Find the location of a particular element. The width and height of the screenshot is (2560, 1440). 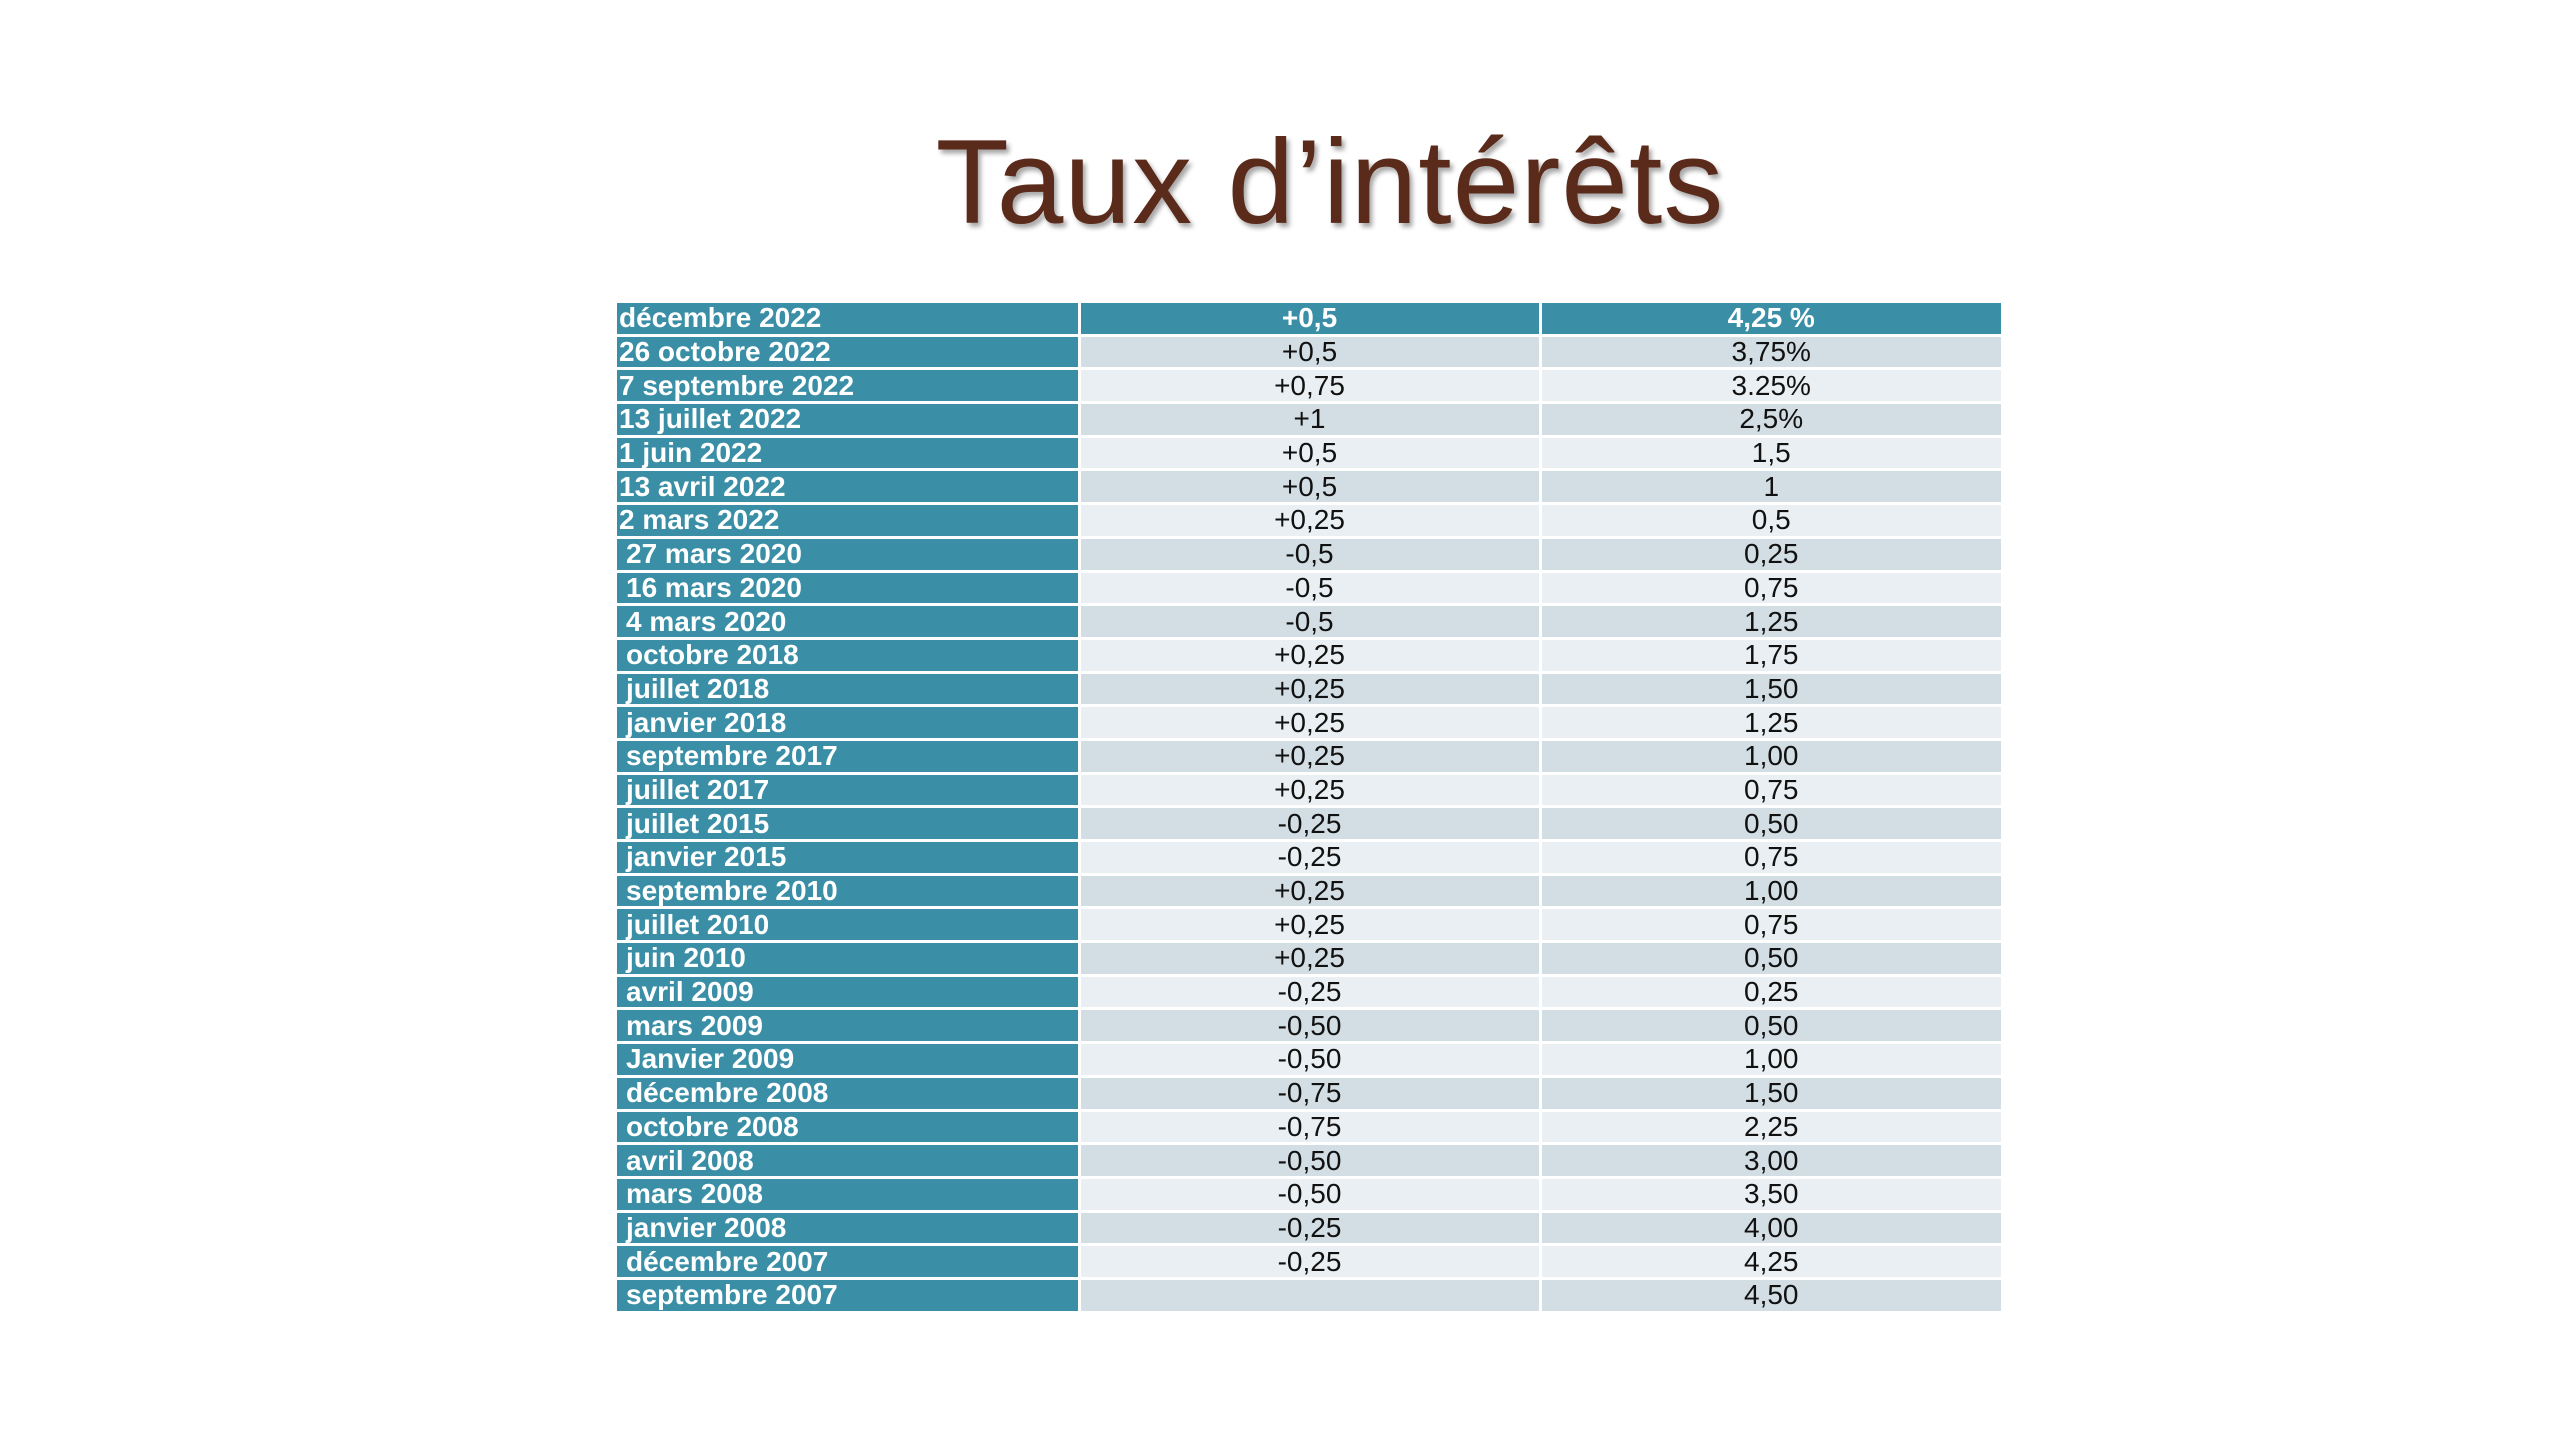

table-row: 16 mars 2020 -0,5 0,75 is located at coordinates (1309, 589).